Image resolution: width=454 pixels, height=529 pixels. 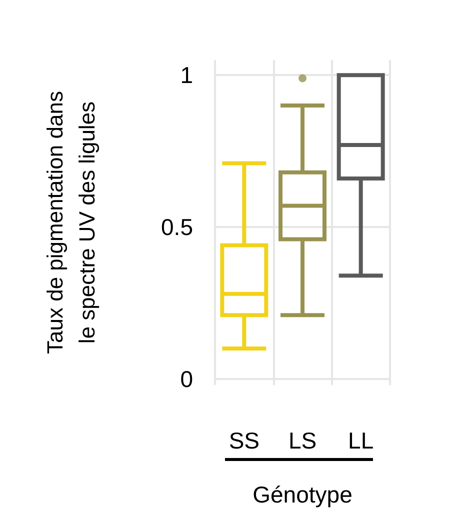 I want to click on x-axis-title: Génotype, so click(x=302, y=495).